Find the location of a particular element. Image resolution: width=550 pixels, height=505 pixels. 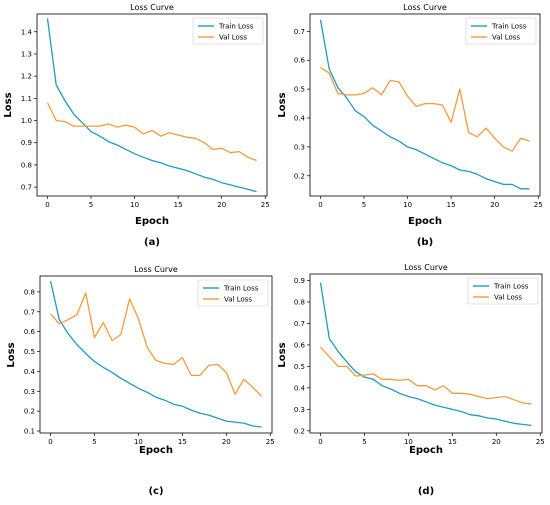

panel-label: (d) is located at coordinates (426, 491).